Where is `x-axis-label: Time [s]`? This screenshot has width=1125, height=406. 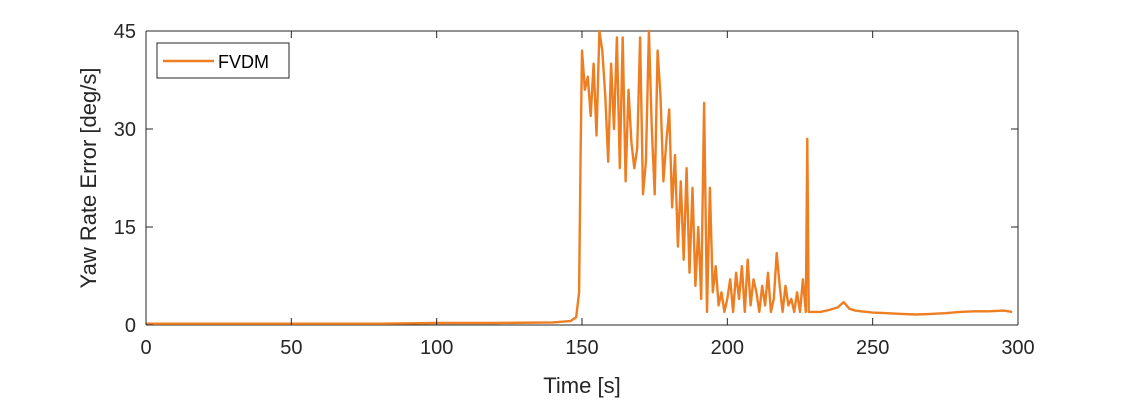 x-axis-label: Time [s] is located at coordinates (581, 385).